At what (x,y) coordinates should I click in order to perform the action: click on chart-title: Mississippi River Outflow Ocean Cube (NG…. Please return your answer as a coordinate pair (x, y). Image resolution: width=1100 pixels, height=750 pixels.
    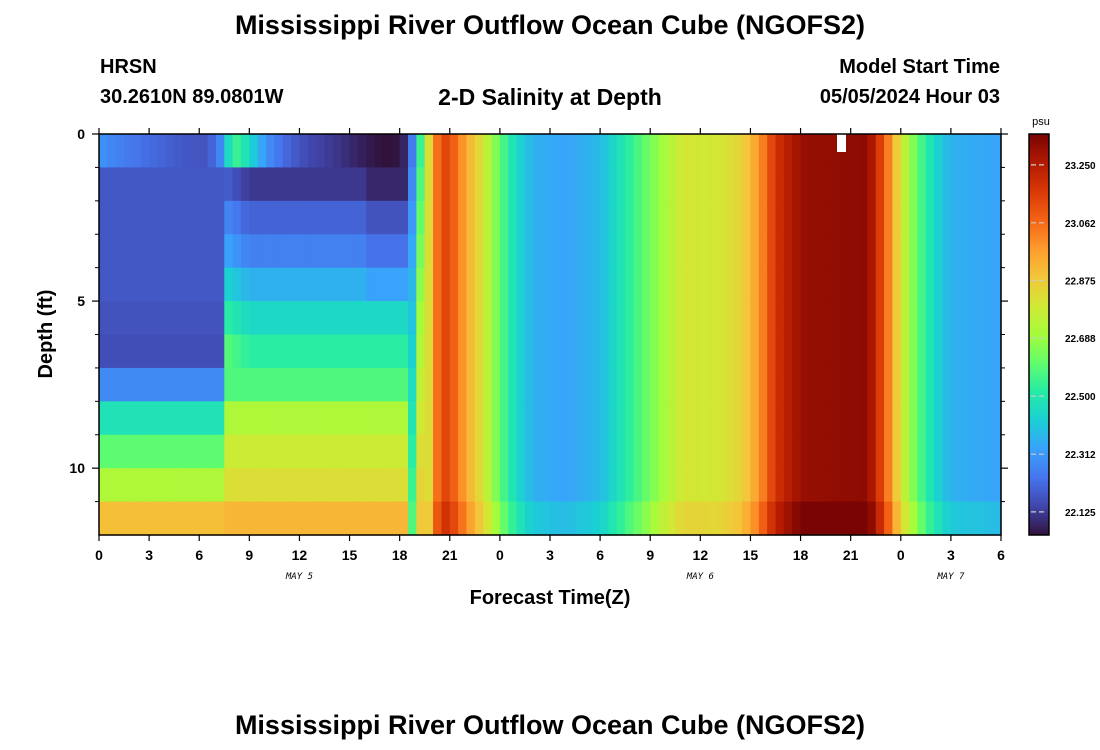
    Looking at the image, I should click on (550, 25).